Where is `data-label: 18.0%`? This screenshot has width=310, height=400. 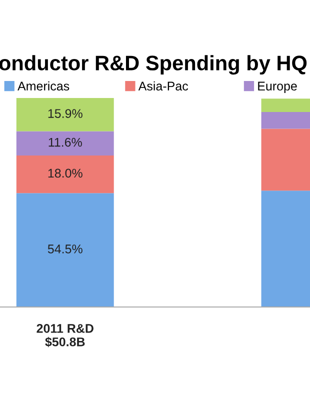 data-label: 18.0% is located at coordinates (65, 173).